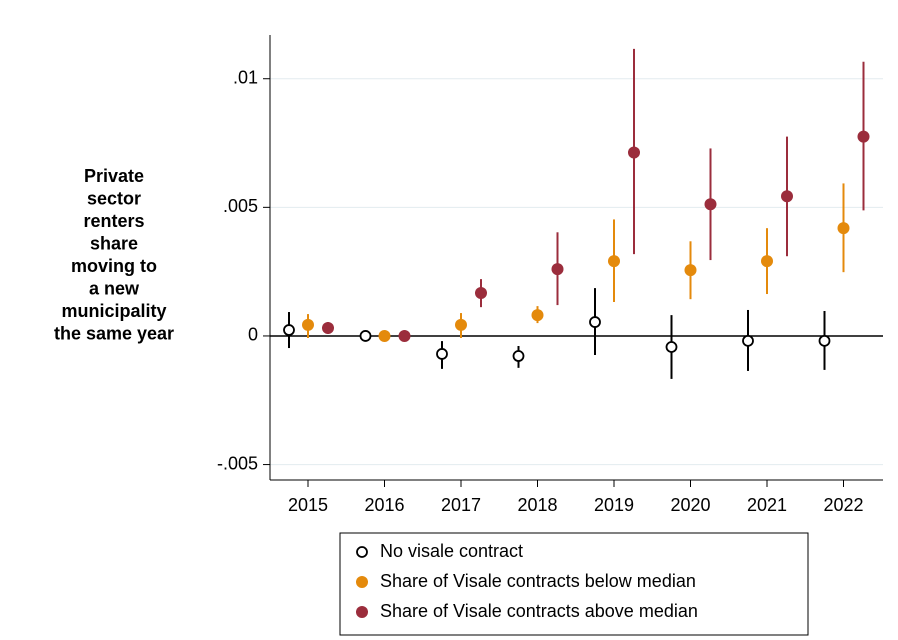 This screenshot has width=898, height=640. Describe the element at coordinates (538, 581) in the screenshot. I see `legend-label: Share of Visale contracts below median` at that location.